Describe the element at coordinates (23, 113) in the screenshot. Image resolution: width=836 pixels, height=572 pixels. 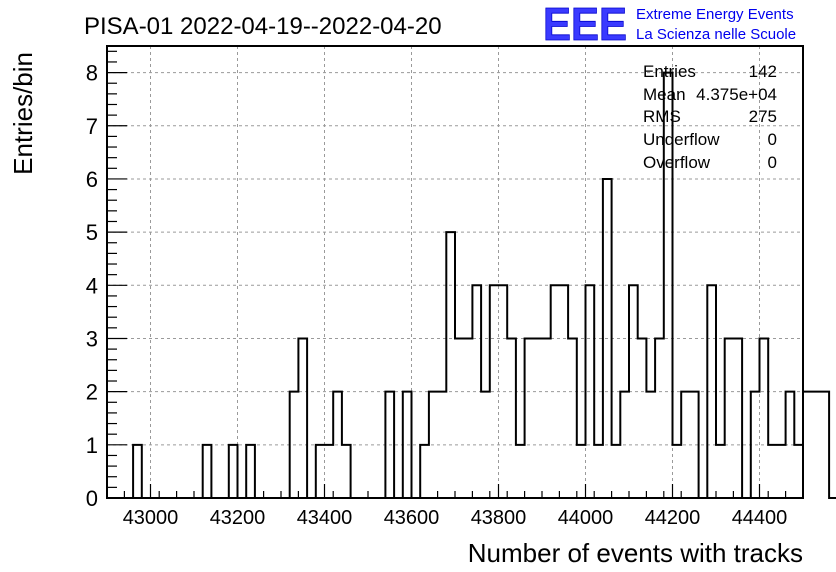
I see `y-axis-label: Entries/bin` at that location.